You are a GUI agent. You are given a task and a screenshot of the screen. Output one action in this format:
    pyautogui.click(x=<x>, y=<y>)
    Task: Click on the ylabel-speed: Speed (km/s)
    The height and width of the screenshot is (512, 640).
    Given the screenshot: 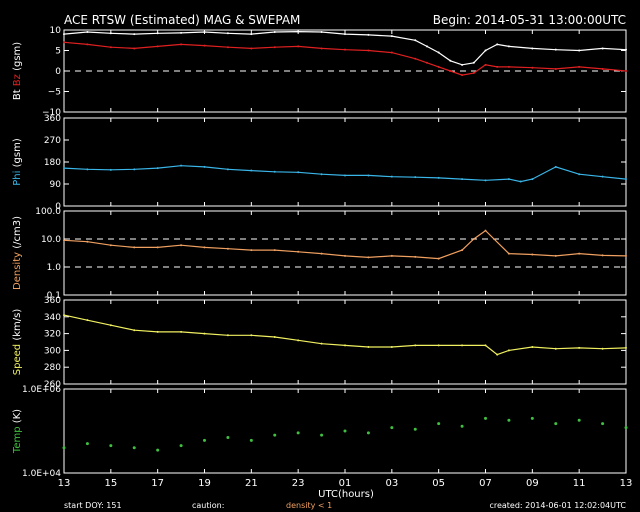 What is the action you would take?
    pyautogui.click(x=17, y=342)
    